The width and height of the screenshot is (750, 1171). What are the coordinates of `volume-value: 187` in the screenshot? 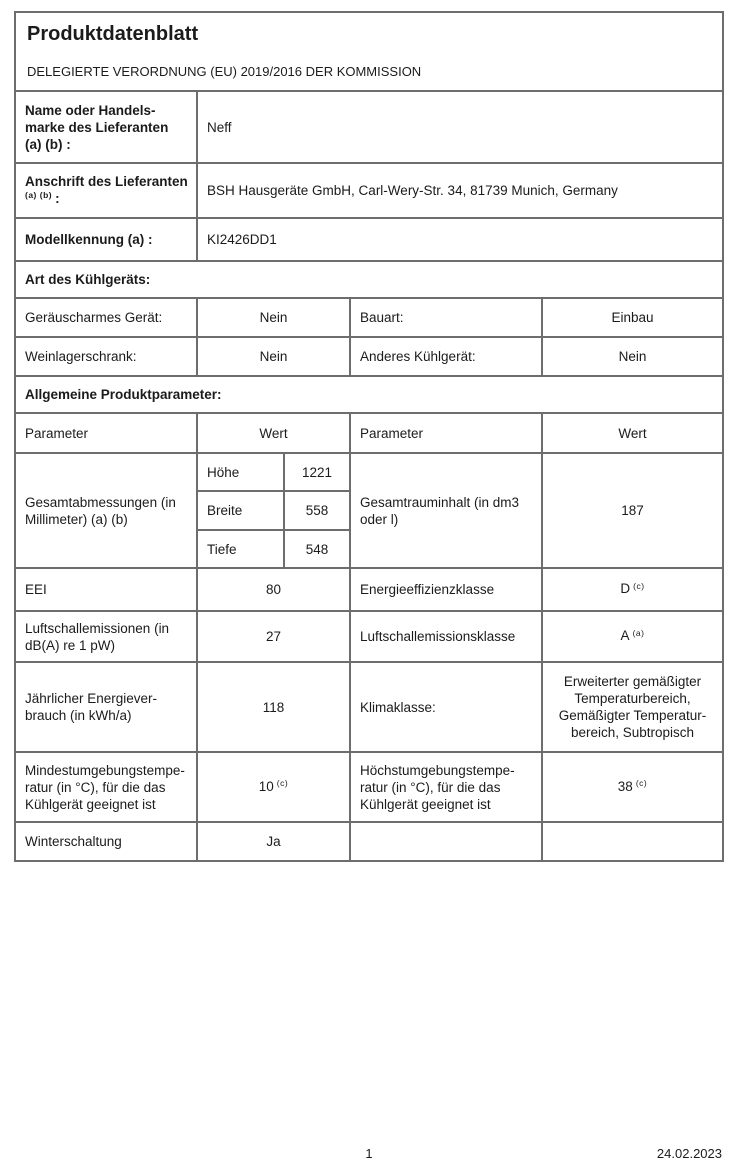 It's located at (632, 510).